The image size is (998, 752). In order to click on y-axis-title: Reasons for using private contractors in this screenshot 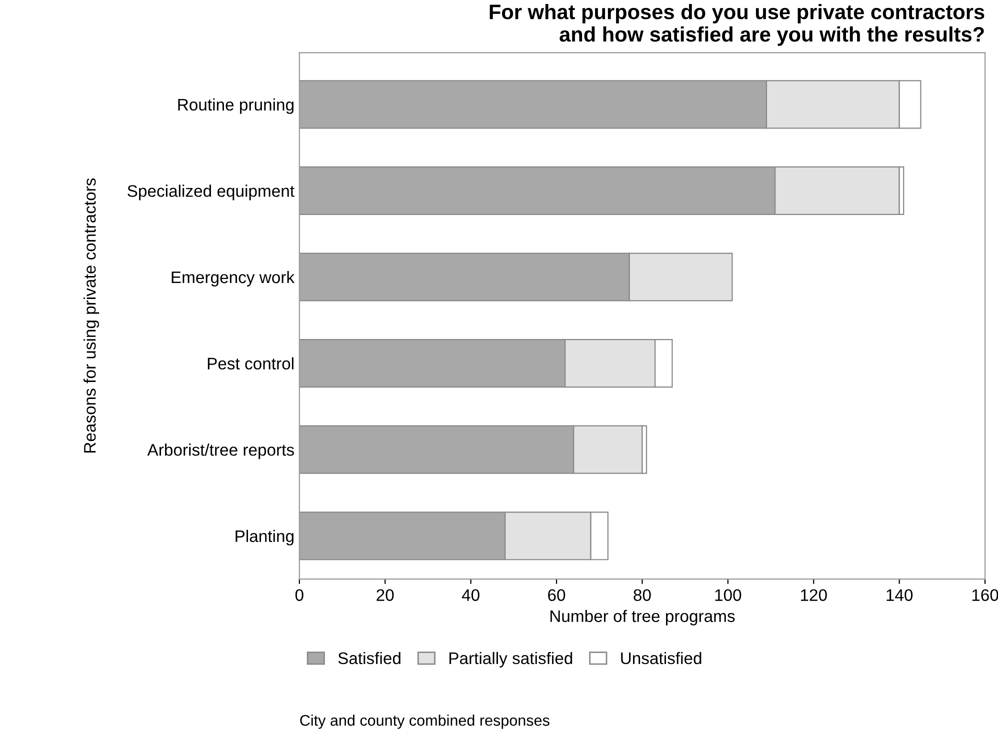, I will do `click(92, 315)`.